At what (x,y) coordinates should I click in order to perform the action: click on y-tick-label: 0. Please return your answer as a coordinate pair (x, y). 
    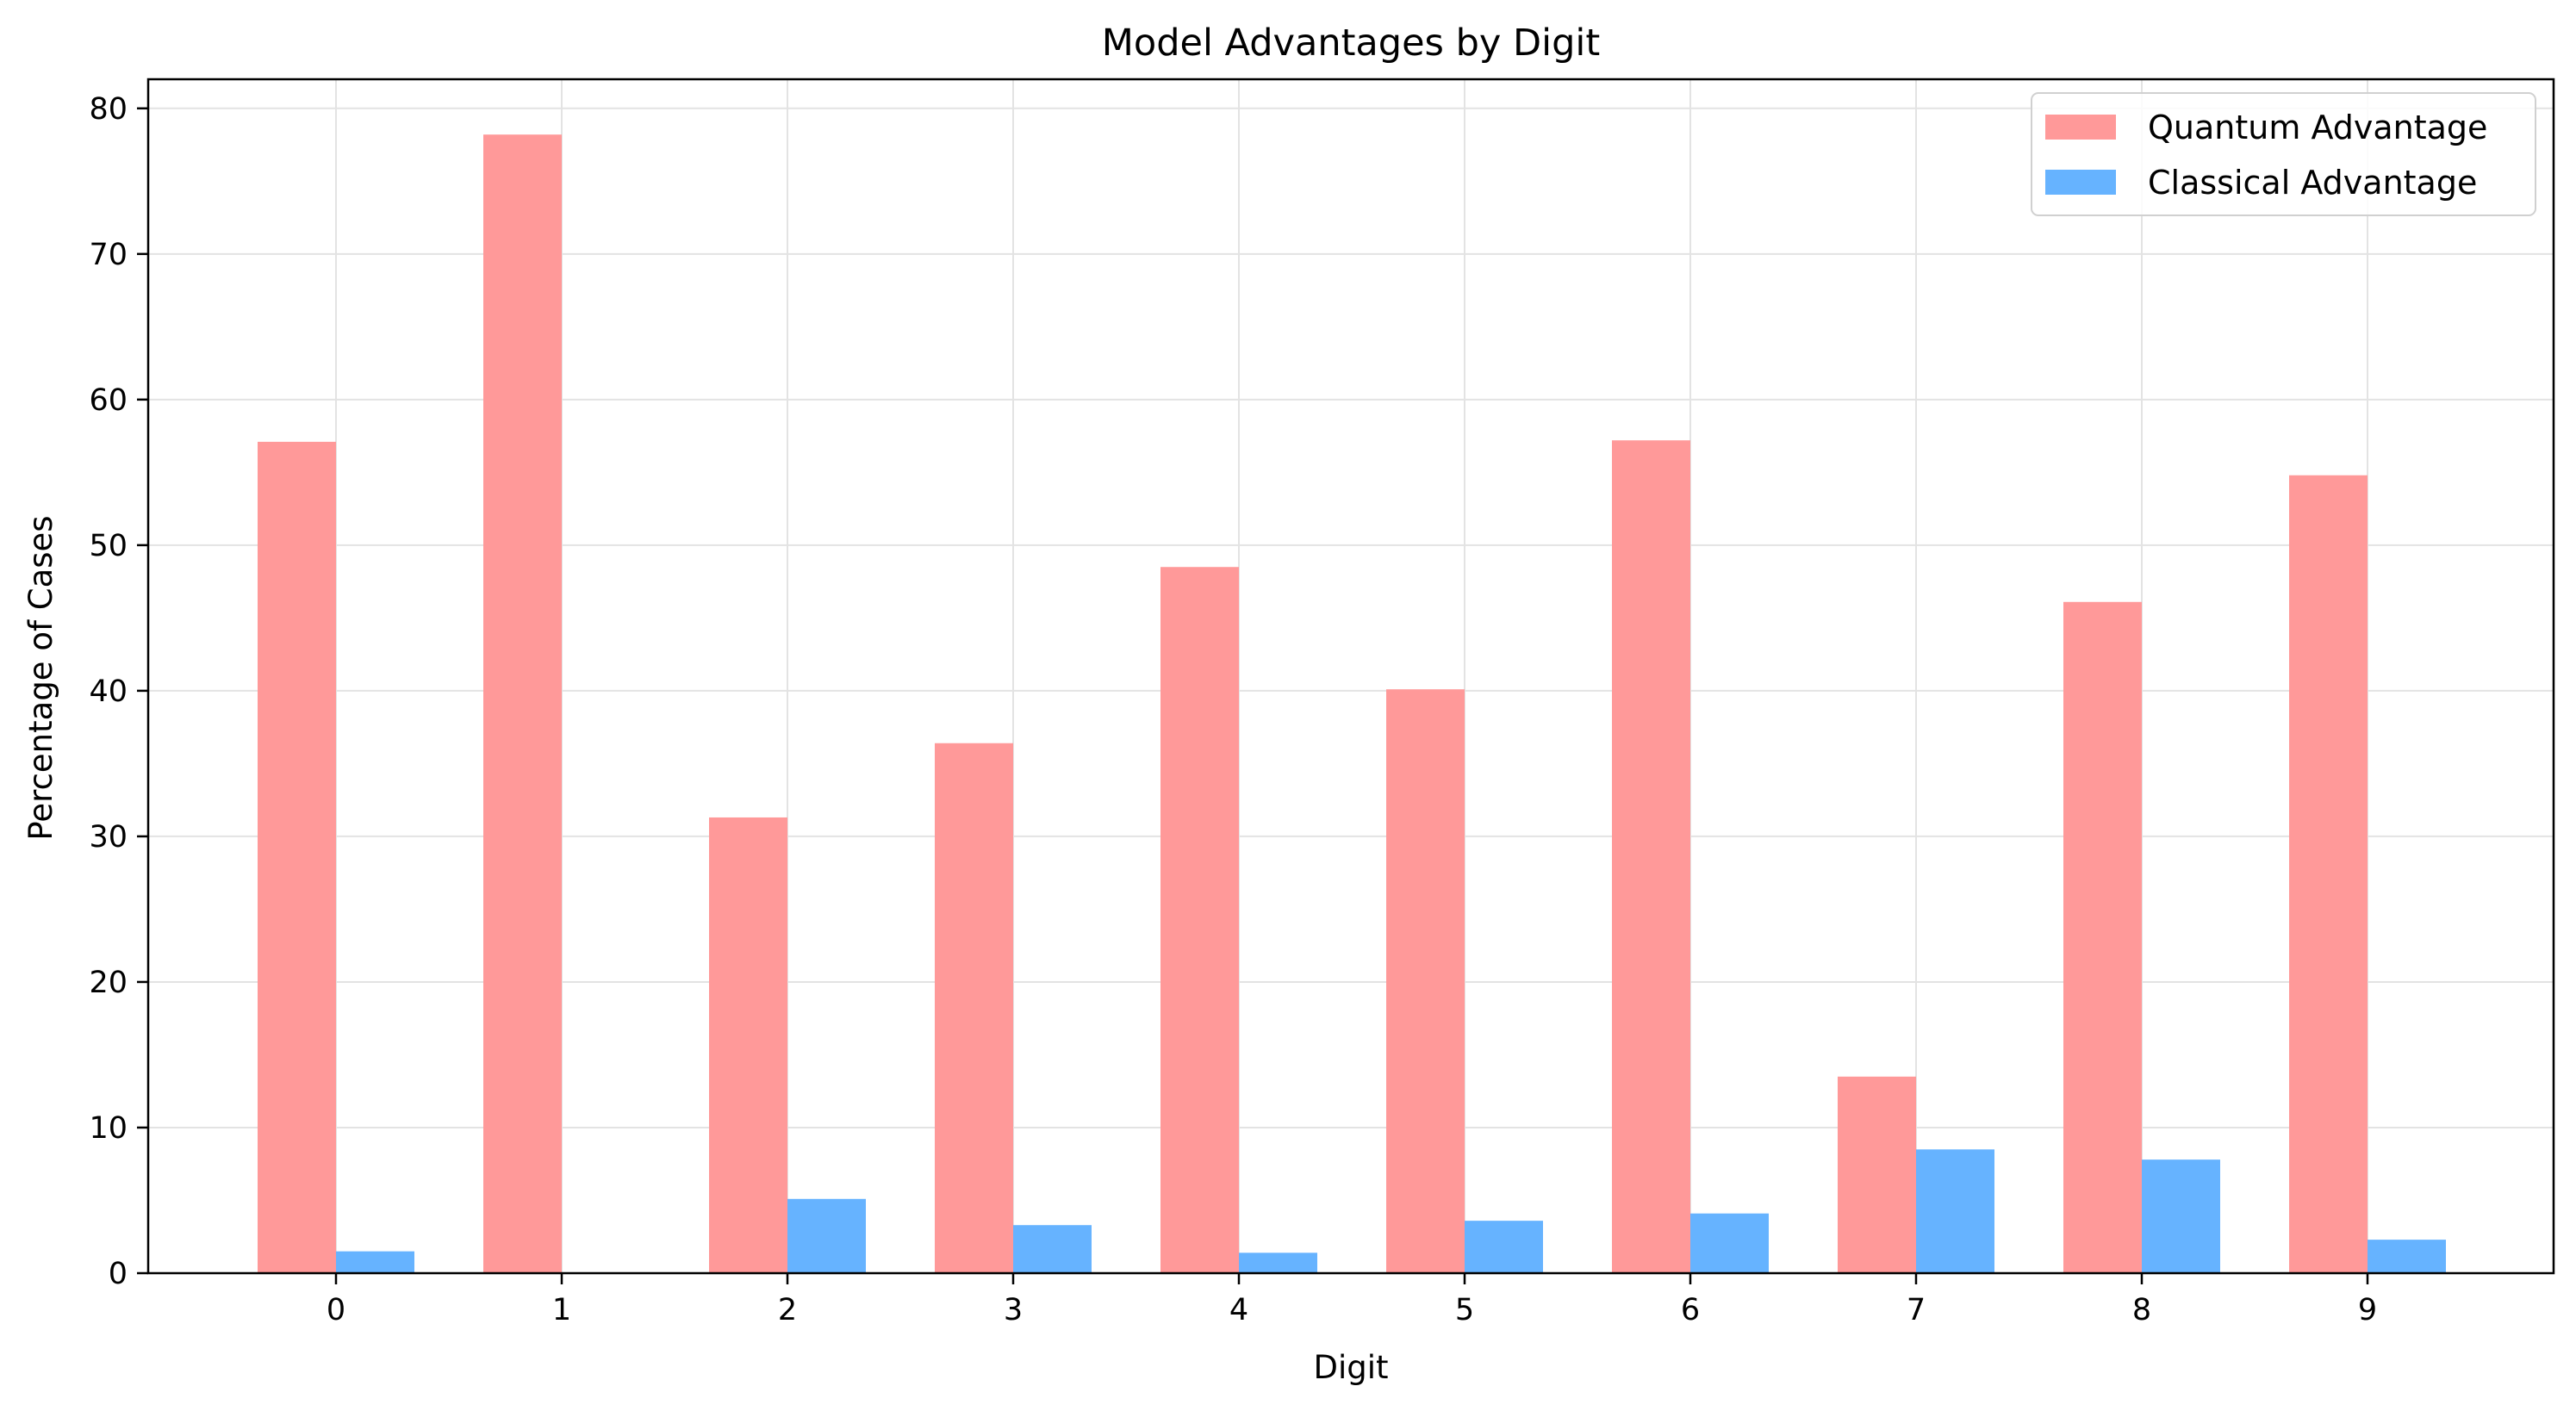
    Looking at the image, I should click on (119, 1274).